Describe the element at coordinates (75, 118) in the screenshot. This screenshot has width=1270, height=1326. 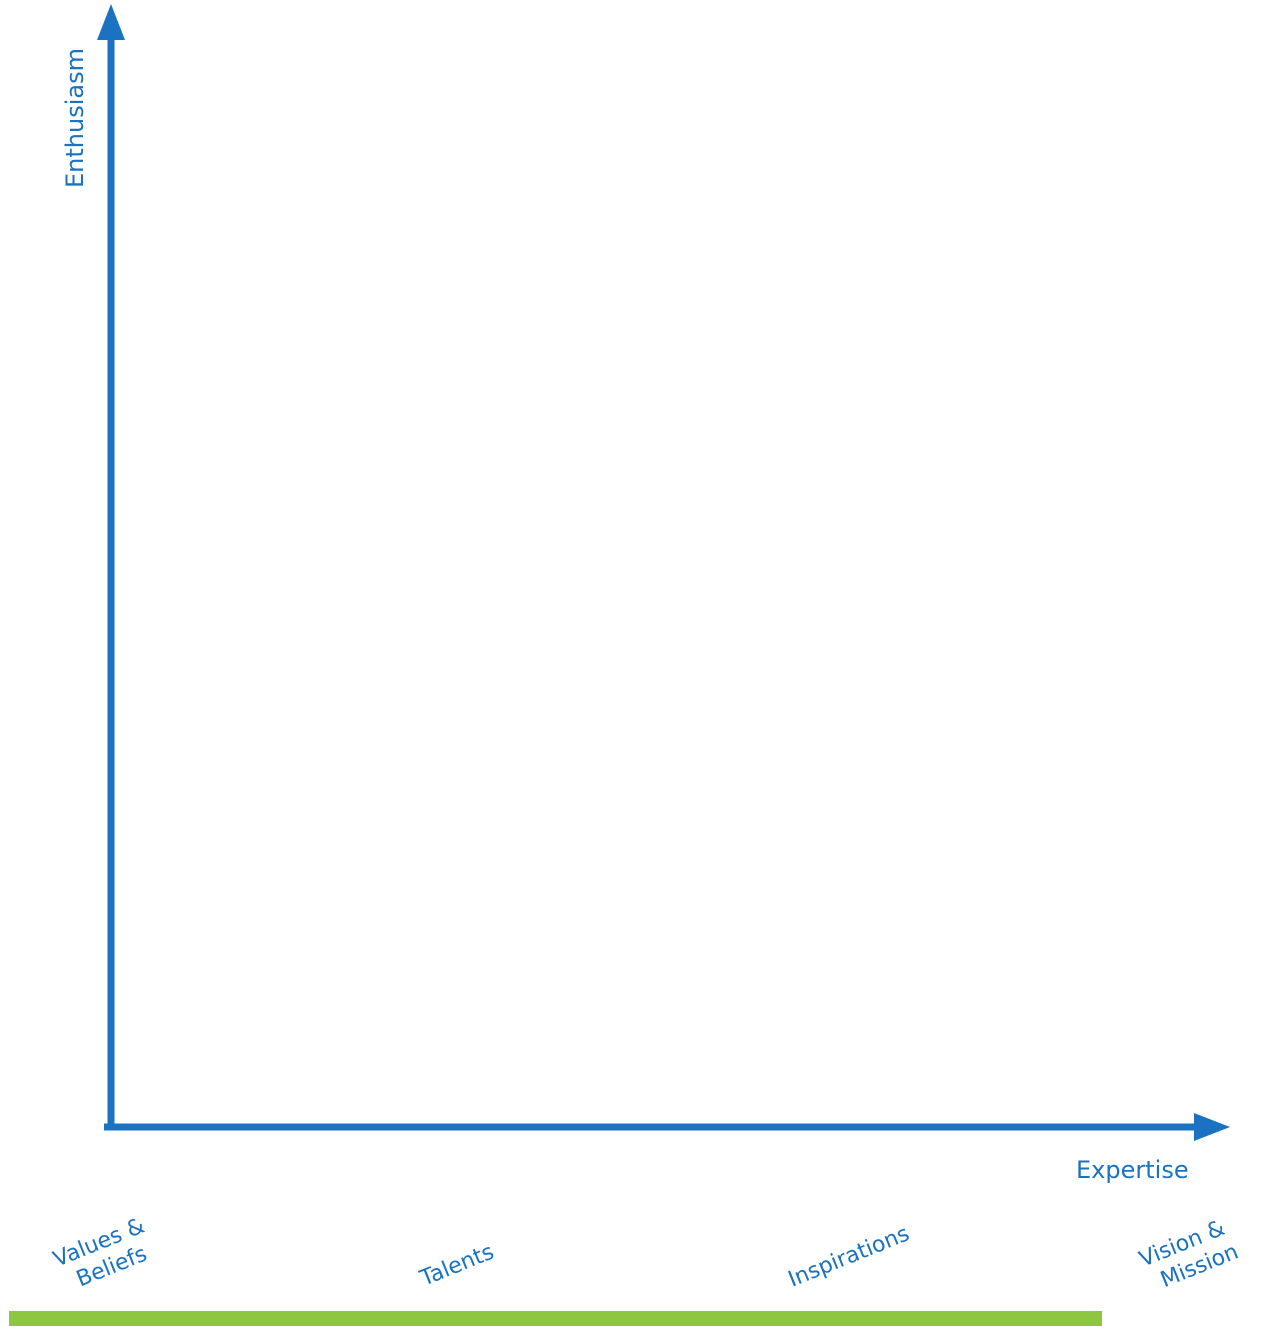
I see `y-axis-label: Enthusiasm` at that location.